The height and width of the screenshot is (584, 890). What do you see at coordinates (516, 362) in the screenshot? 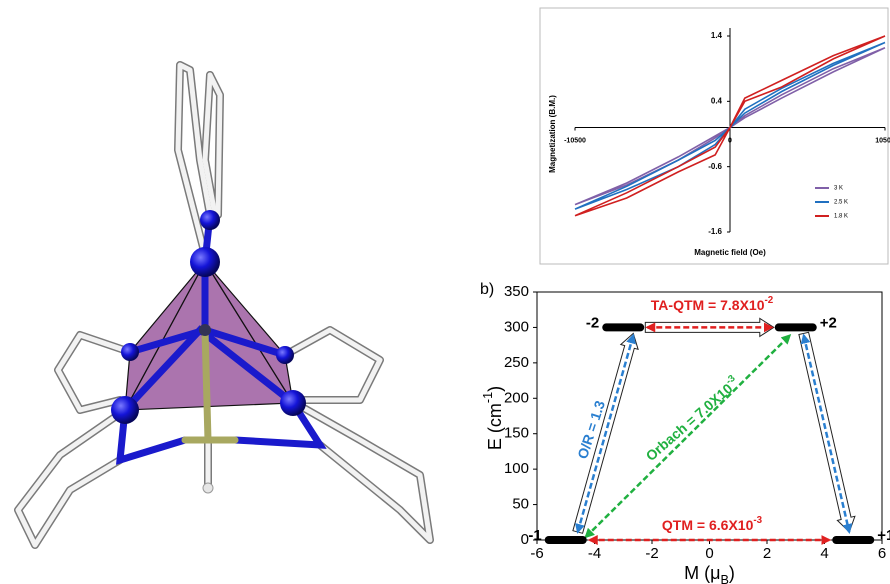
I see `y-tick-label: 250` at bounding box center [516, 362].